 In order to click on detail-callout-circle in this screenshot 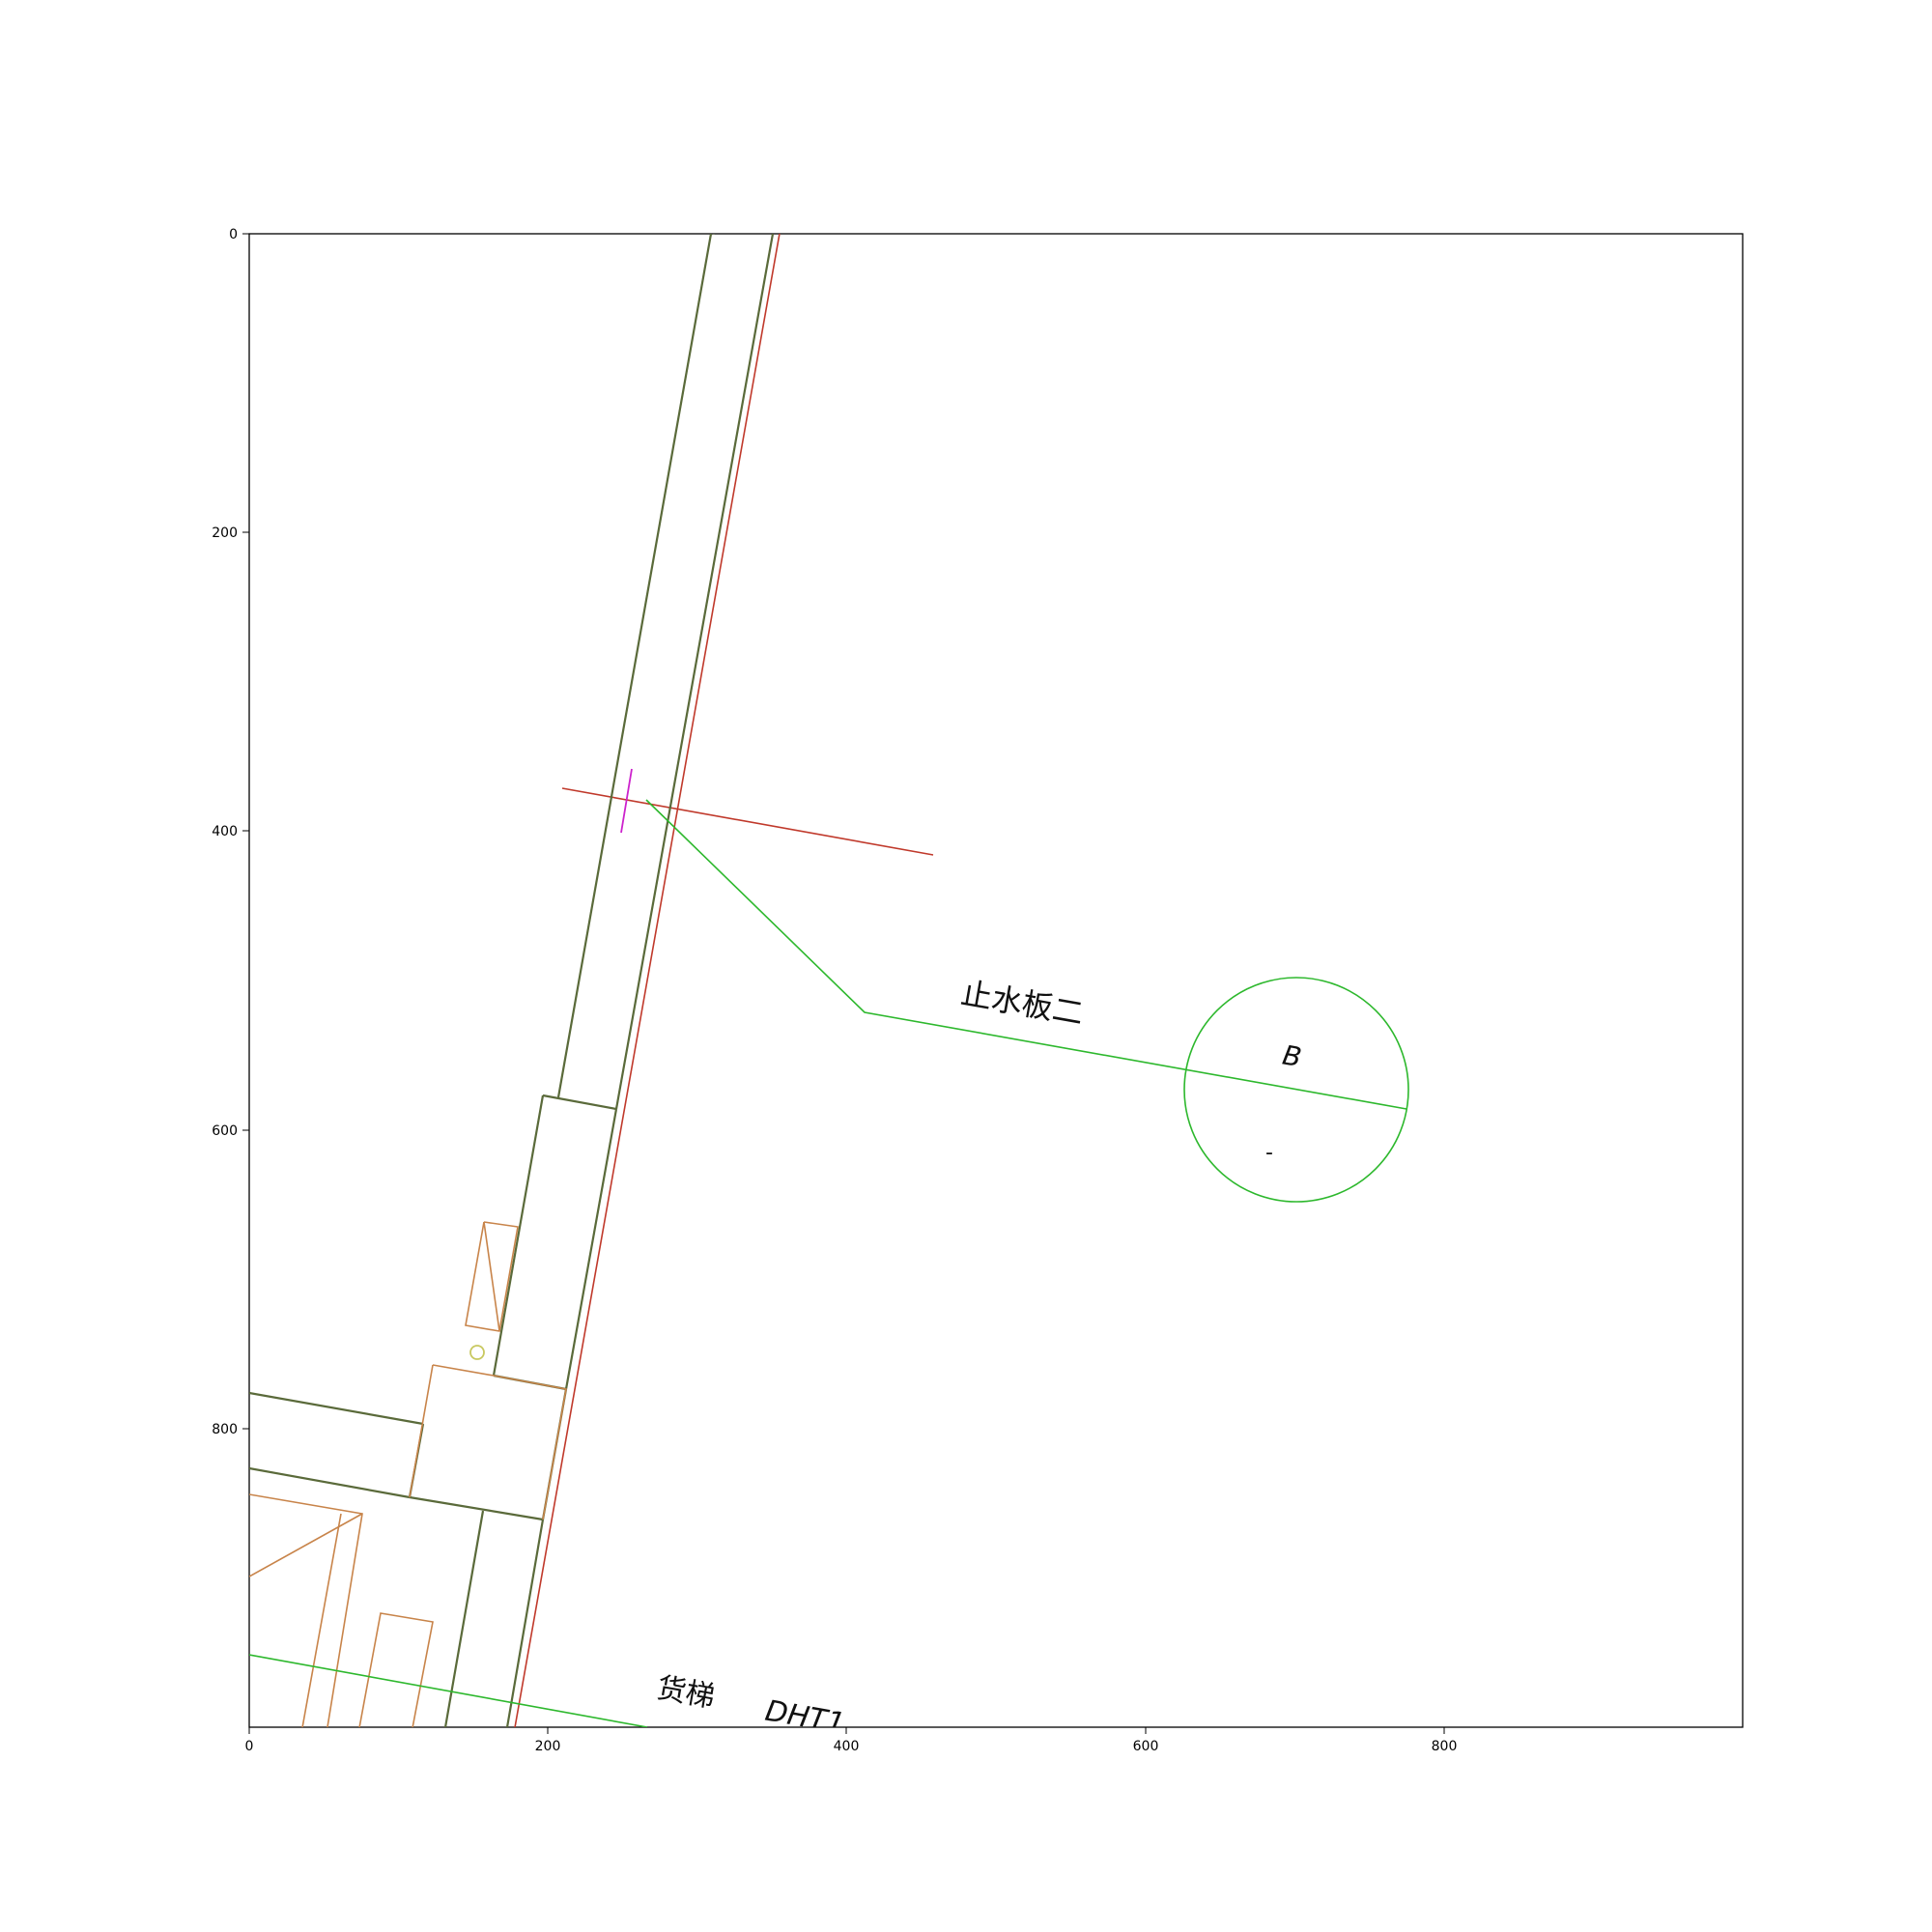, I will do `click(1296, 1090)`.